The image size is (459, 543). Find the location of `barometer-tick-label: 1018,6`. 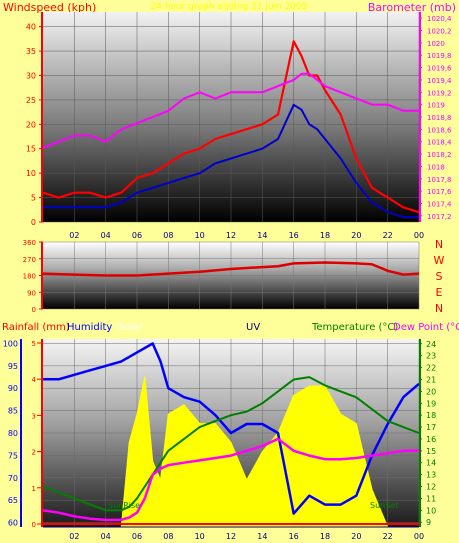

barometer-tick-label: 1018,6 is located at coordinates (439, 130).